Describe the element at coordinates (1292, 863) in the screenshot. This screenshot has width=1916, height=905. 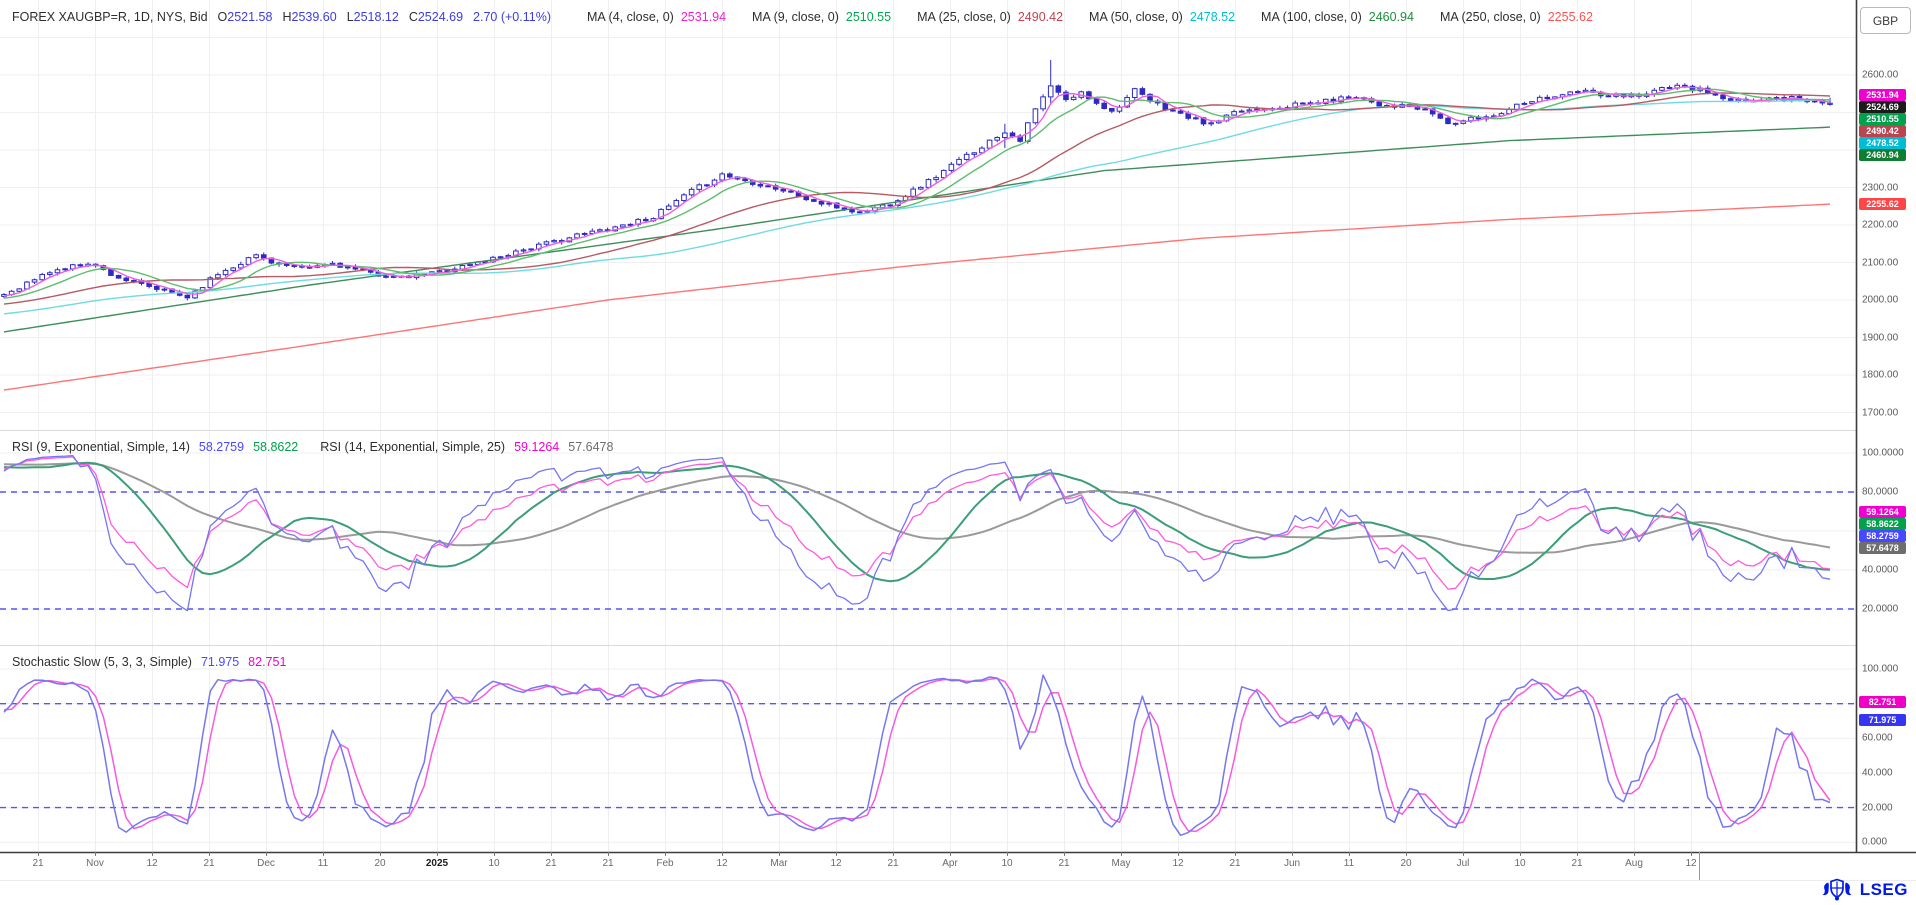
I see `time-axis-label: Jun` at that location.